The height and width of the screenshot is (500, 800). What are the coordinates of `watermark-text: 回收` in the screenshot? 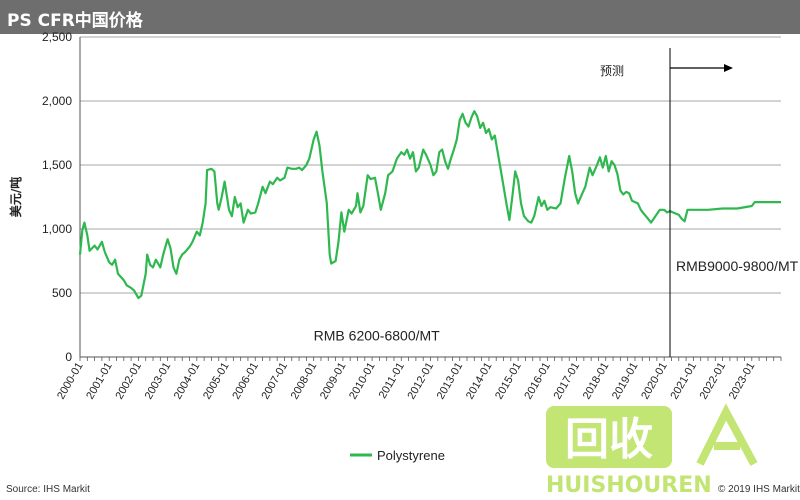 It's located at (609, 439).